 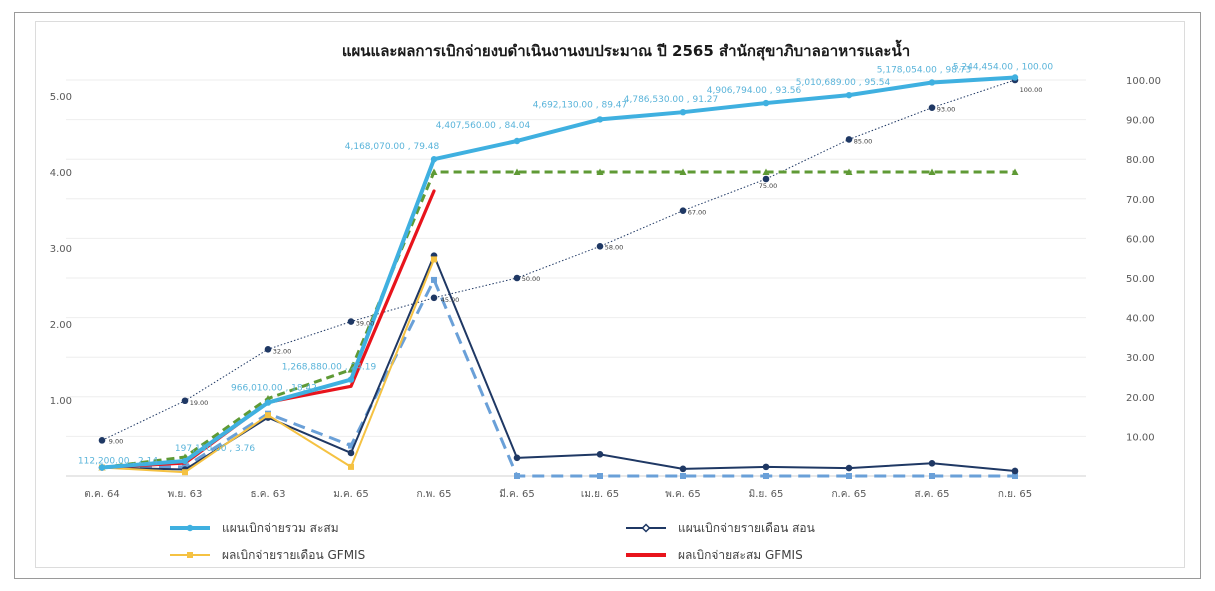 I want to click on data-label: 4,692,130.00 , 89.47, so click(x=580, y=105).